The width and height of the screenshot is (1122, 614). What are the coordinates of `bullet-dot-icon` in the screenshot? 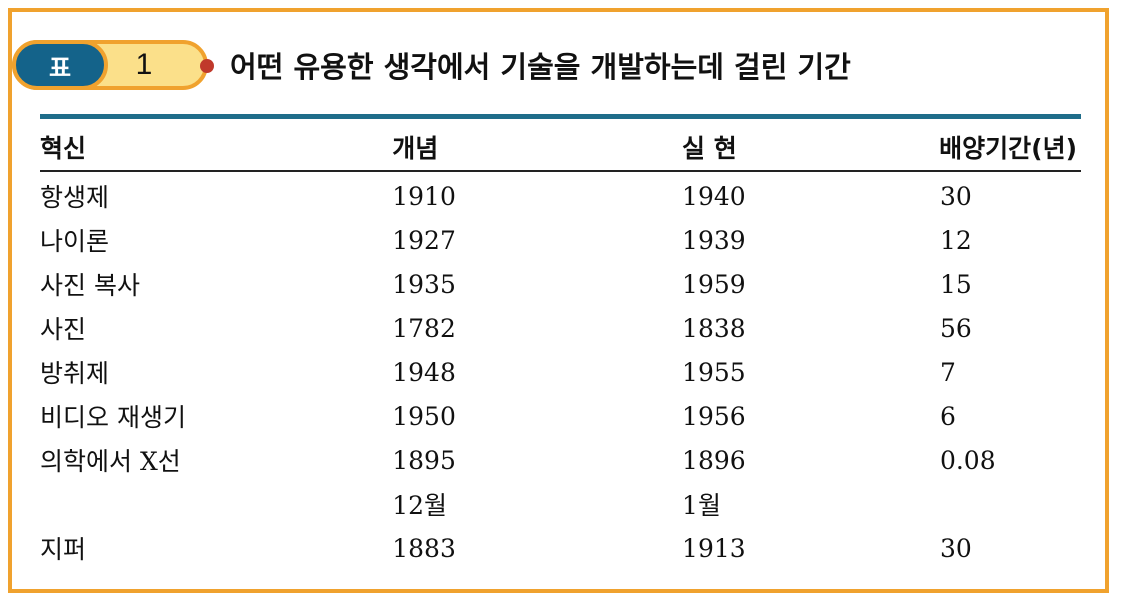 It's located at (207, 66).